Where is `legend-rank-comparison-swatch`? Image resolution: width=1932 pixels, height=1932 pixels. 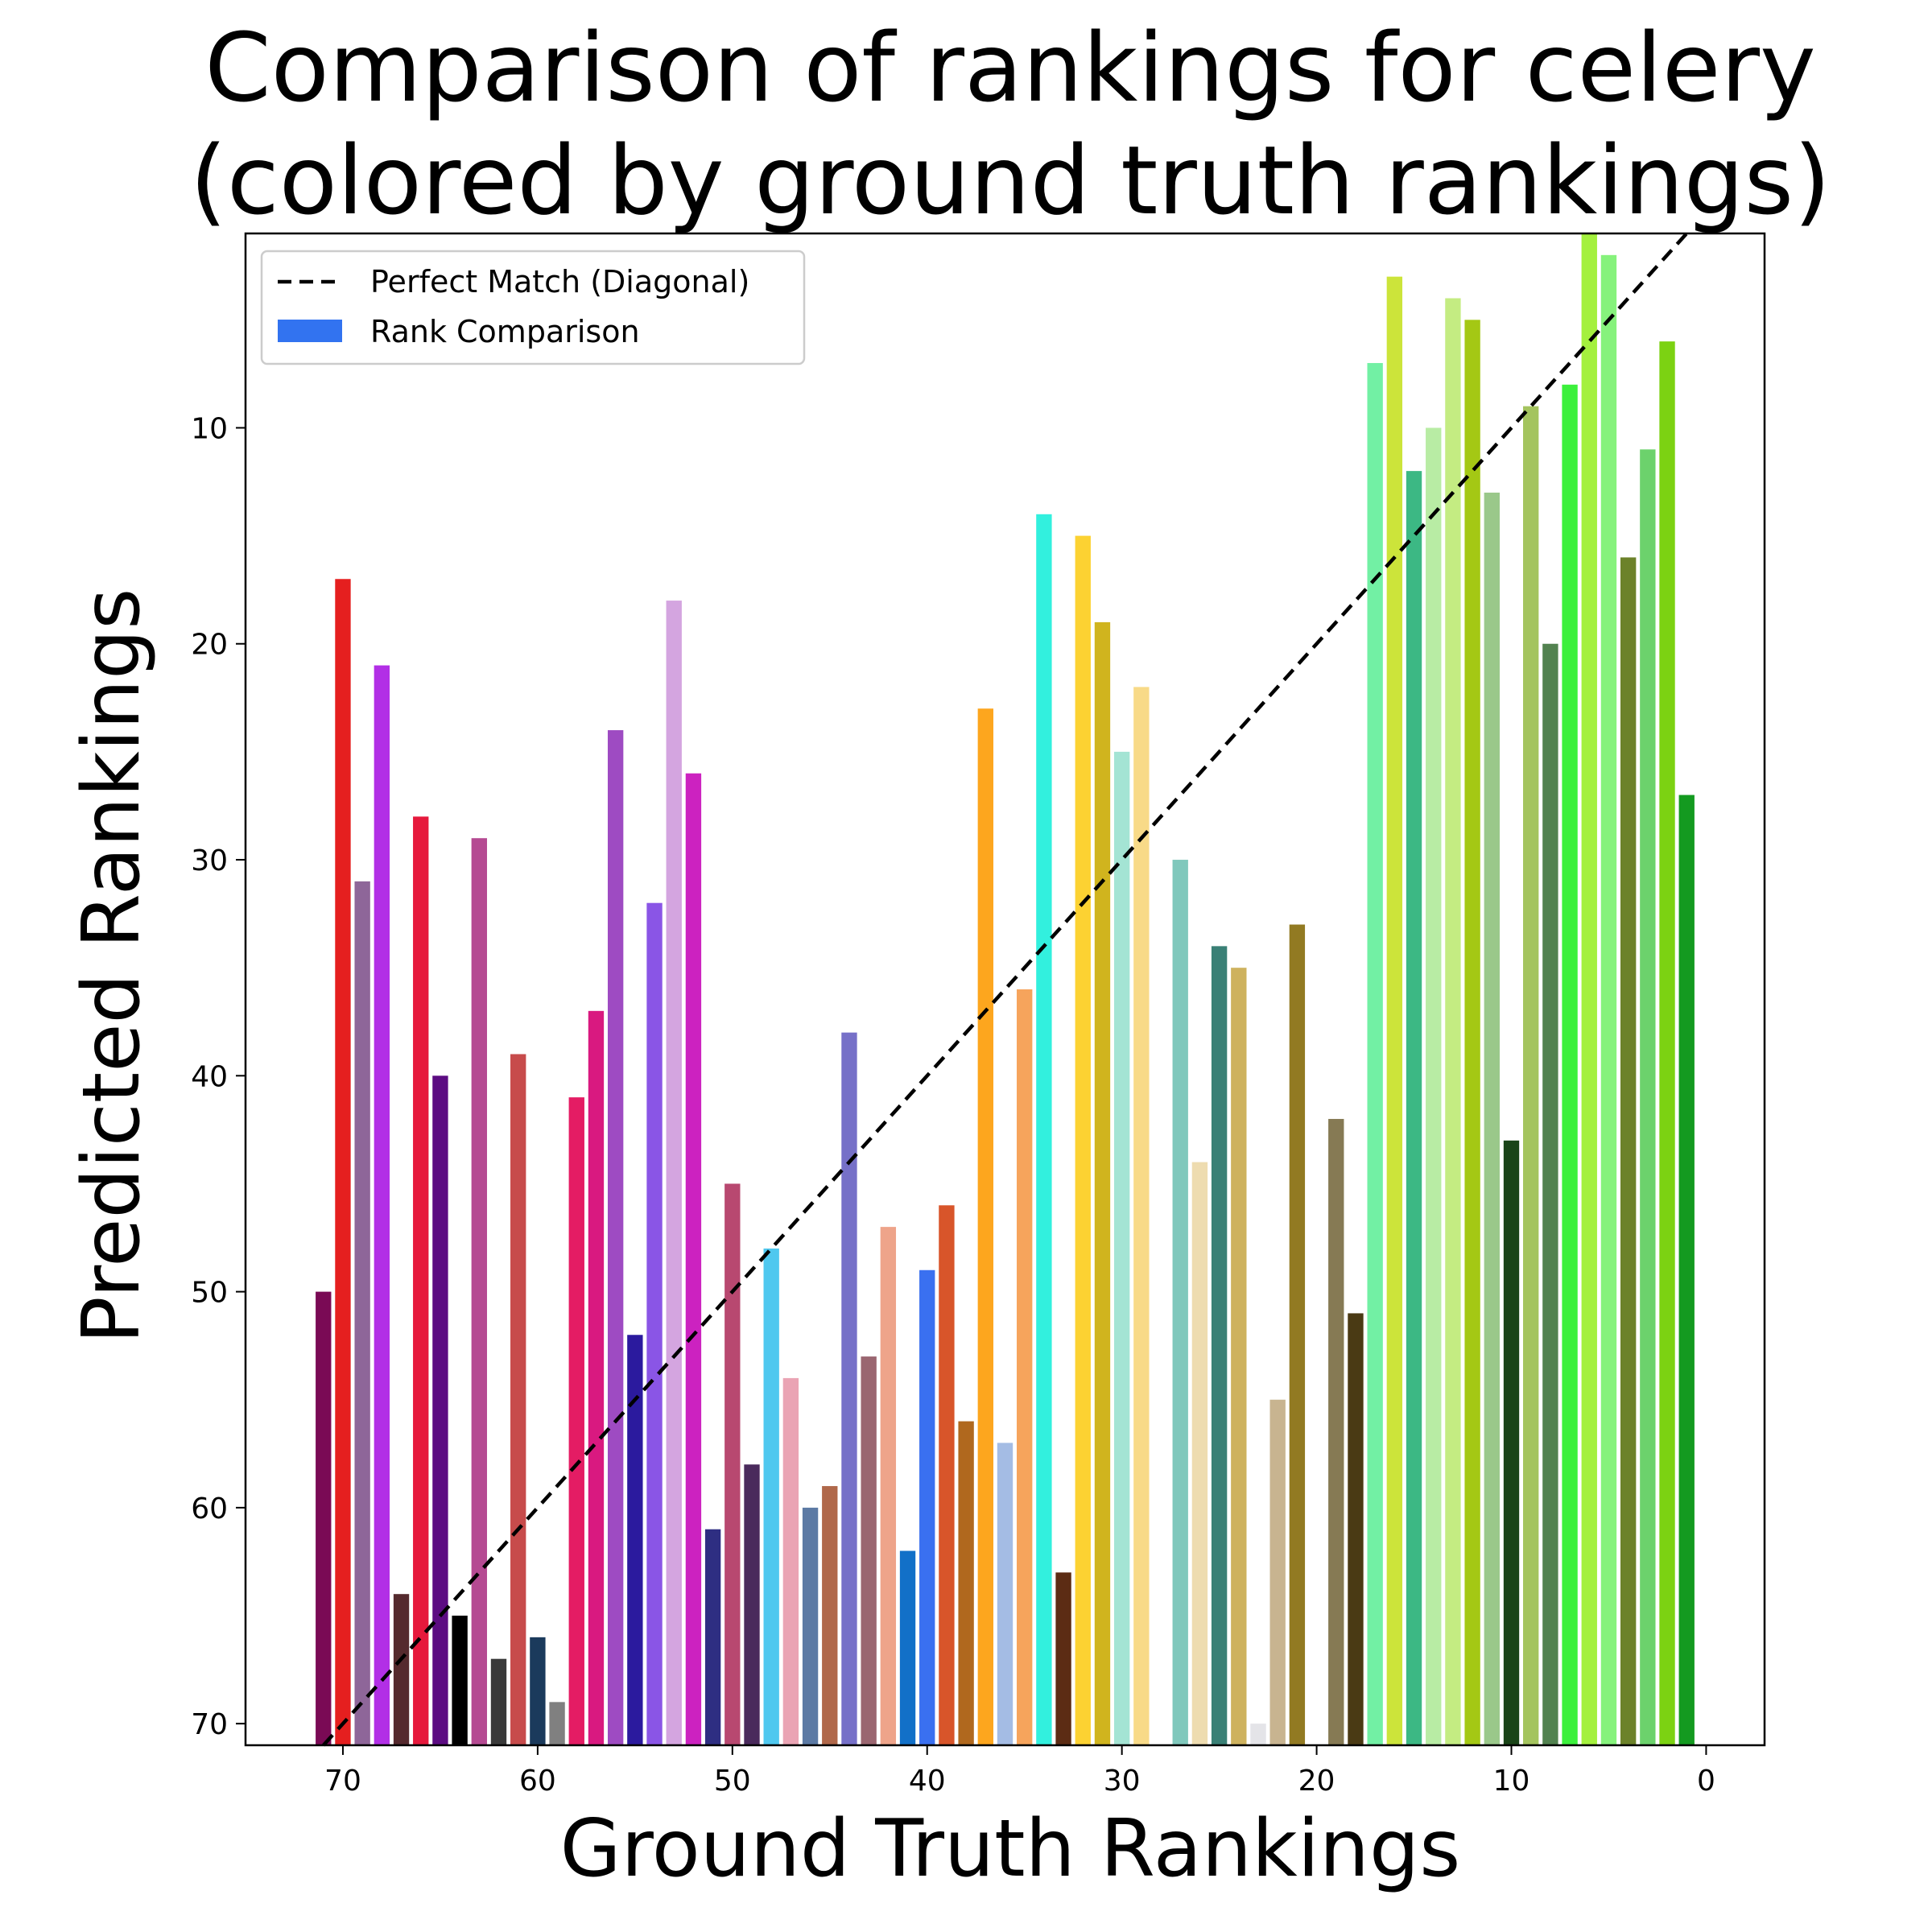
legend-rank-comparison-swatch is located at coordinates (310, 331).